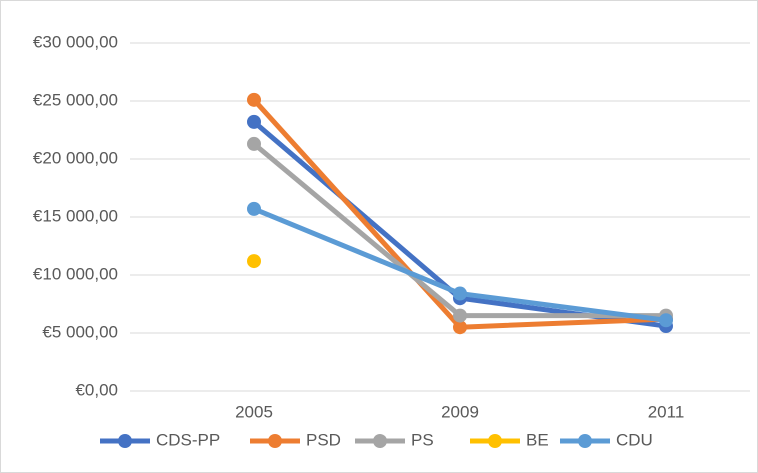 This screenshot has width=758, height=473. I want to click on x-tick-label: 2005, so click(254, 411).